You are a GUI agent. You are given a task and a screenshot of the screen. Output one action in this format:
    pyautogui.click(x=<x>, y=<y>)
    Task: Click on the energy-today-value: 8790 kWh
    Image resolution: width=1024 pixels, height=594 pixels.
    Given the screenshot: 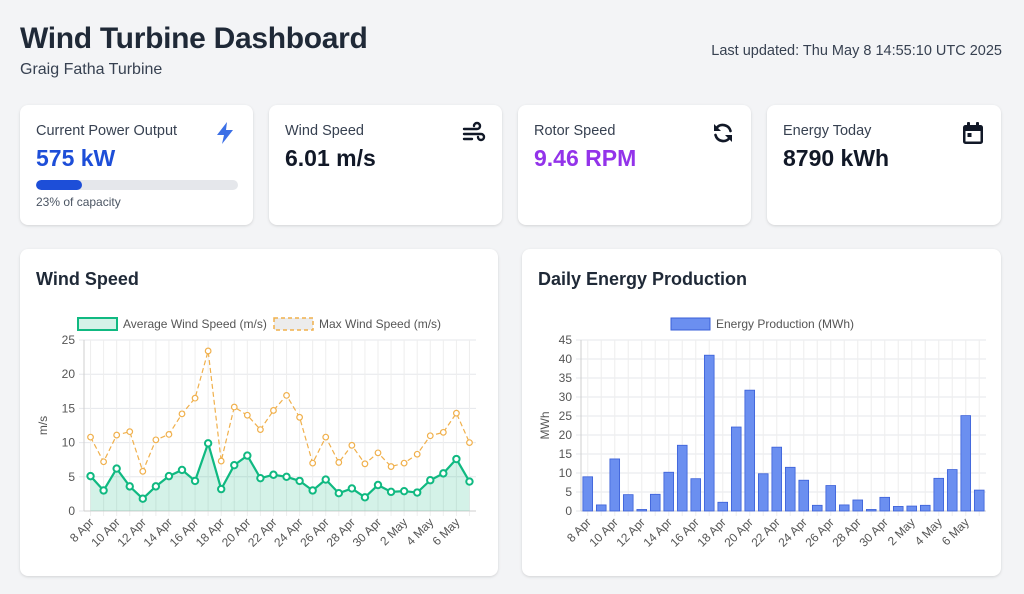 What is the action you would take?
    pyautogui.click(x=836, y=158)
    